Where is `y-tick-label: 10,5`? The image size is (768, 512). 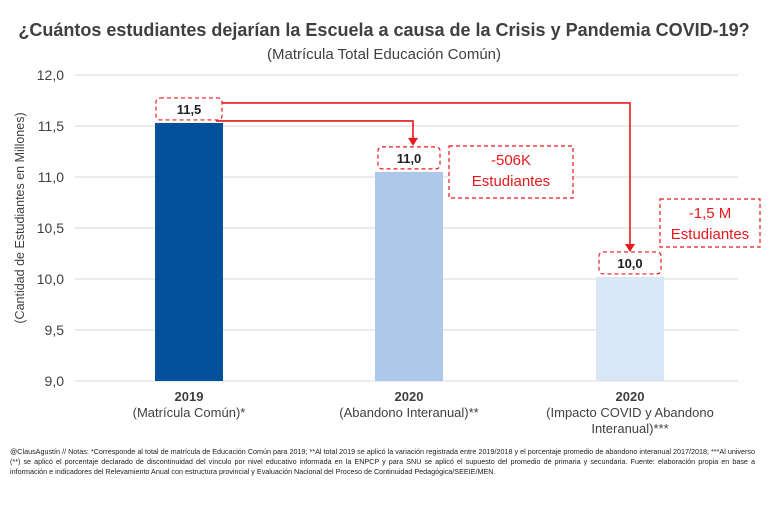 y-tick-label: 10,5 is located at coordinates (50, 228).